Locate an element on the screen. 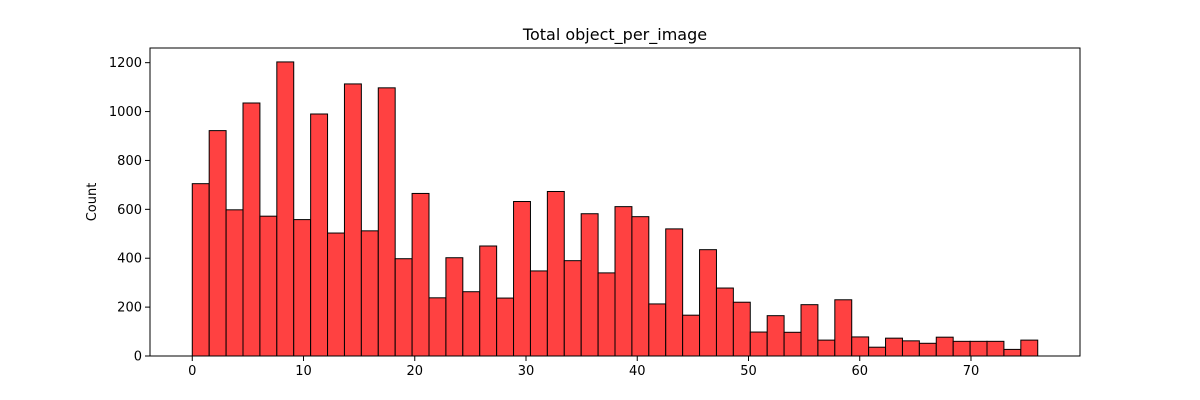  x-tick-label: 20 is located at coordinates (414, 371).